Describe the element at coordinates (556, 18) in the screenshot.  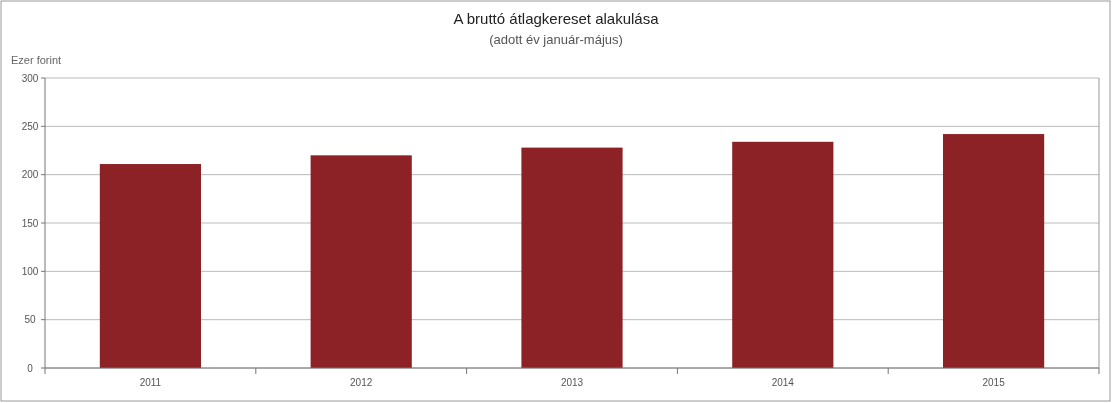
I see `chart-title: A bruttó átlagkereset alakulása` at that location.